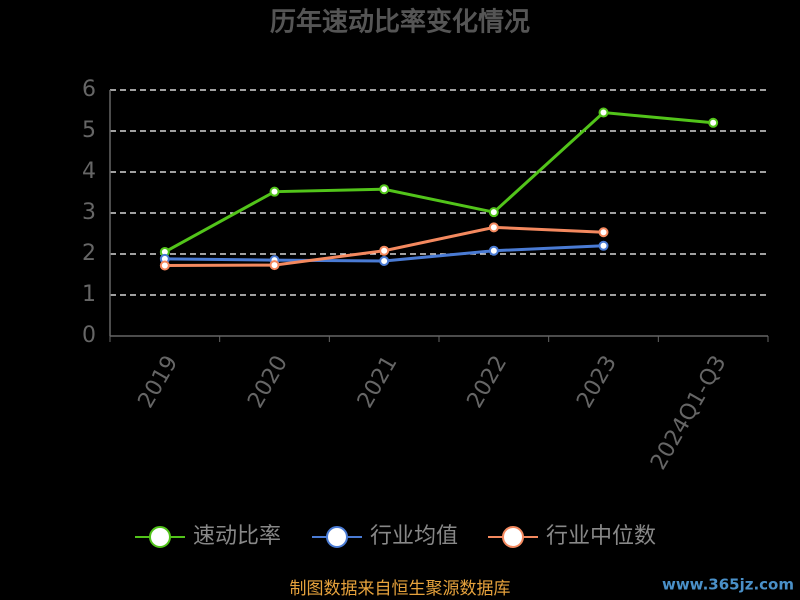 The image size is (800, 600). I want to click on y-tick-label: 0, so click(89, 335).